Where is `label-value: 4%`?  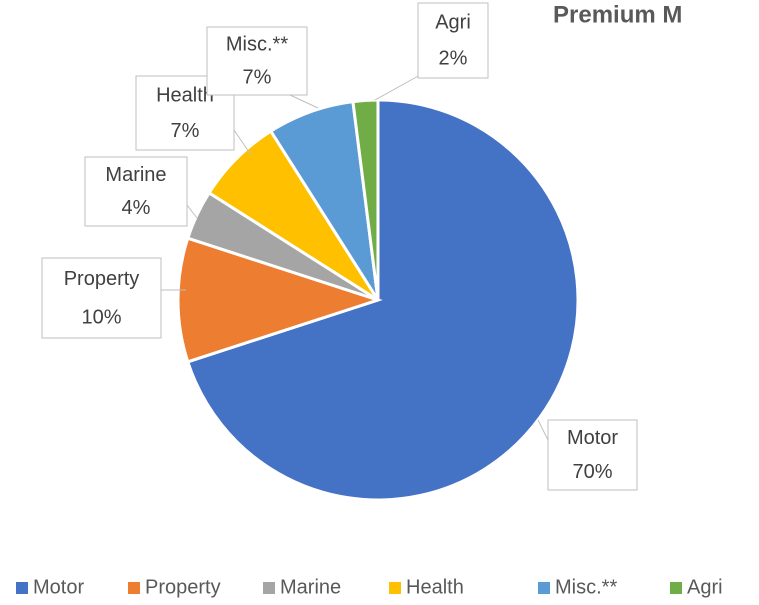
label-value: 4% is located at coordinates (136, 208).